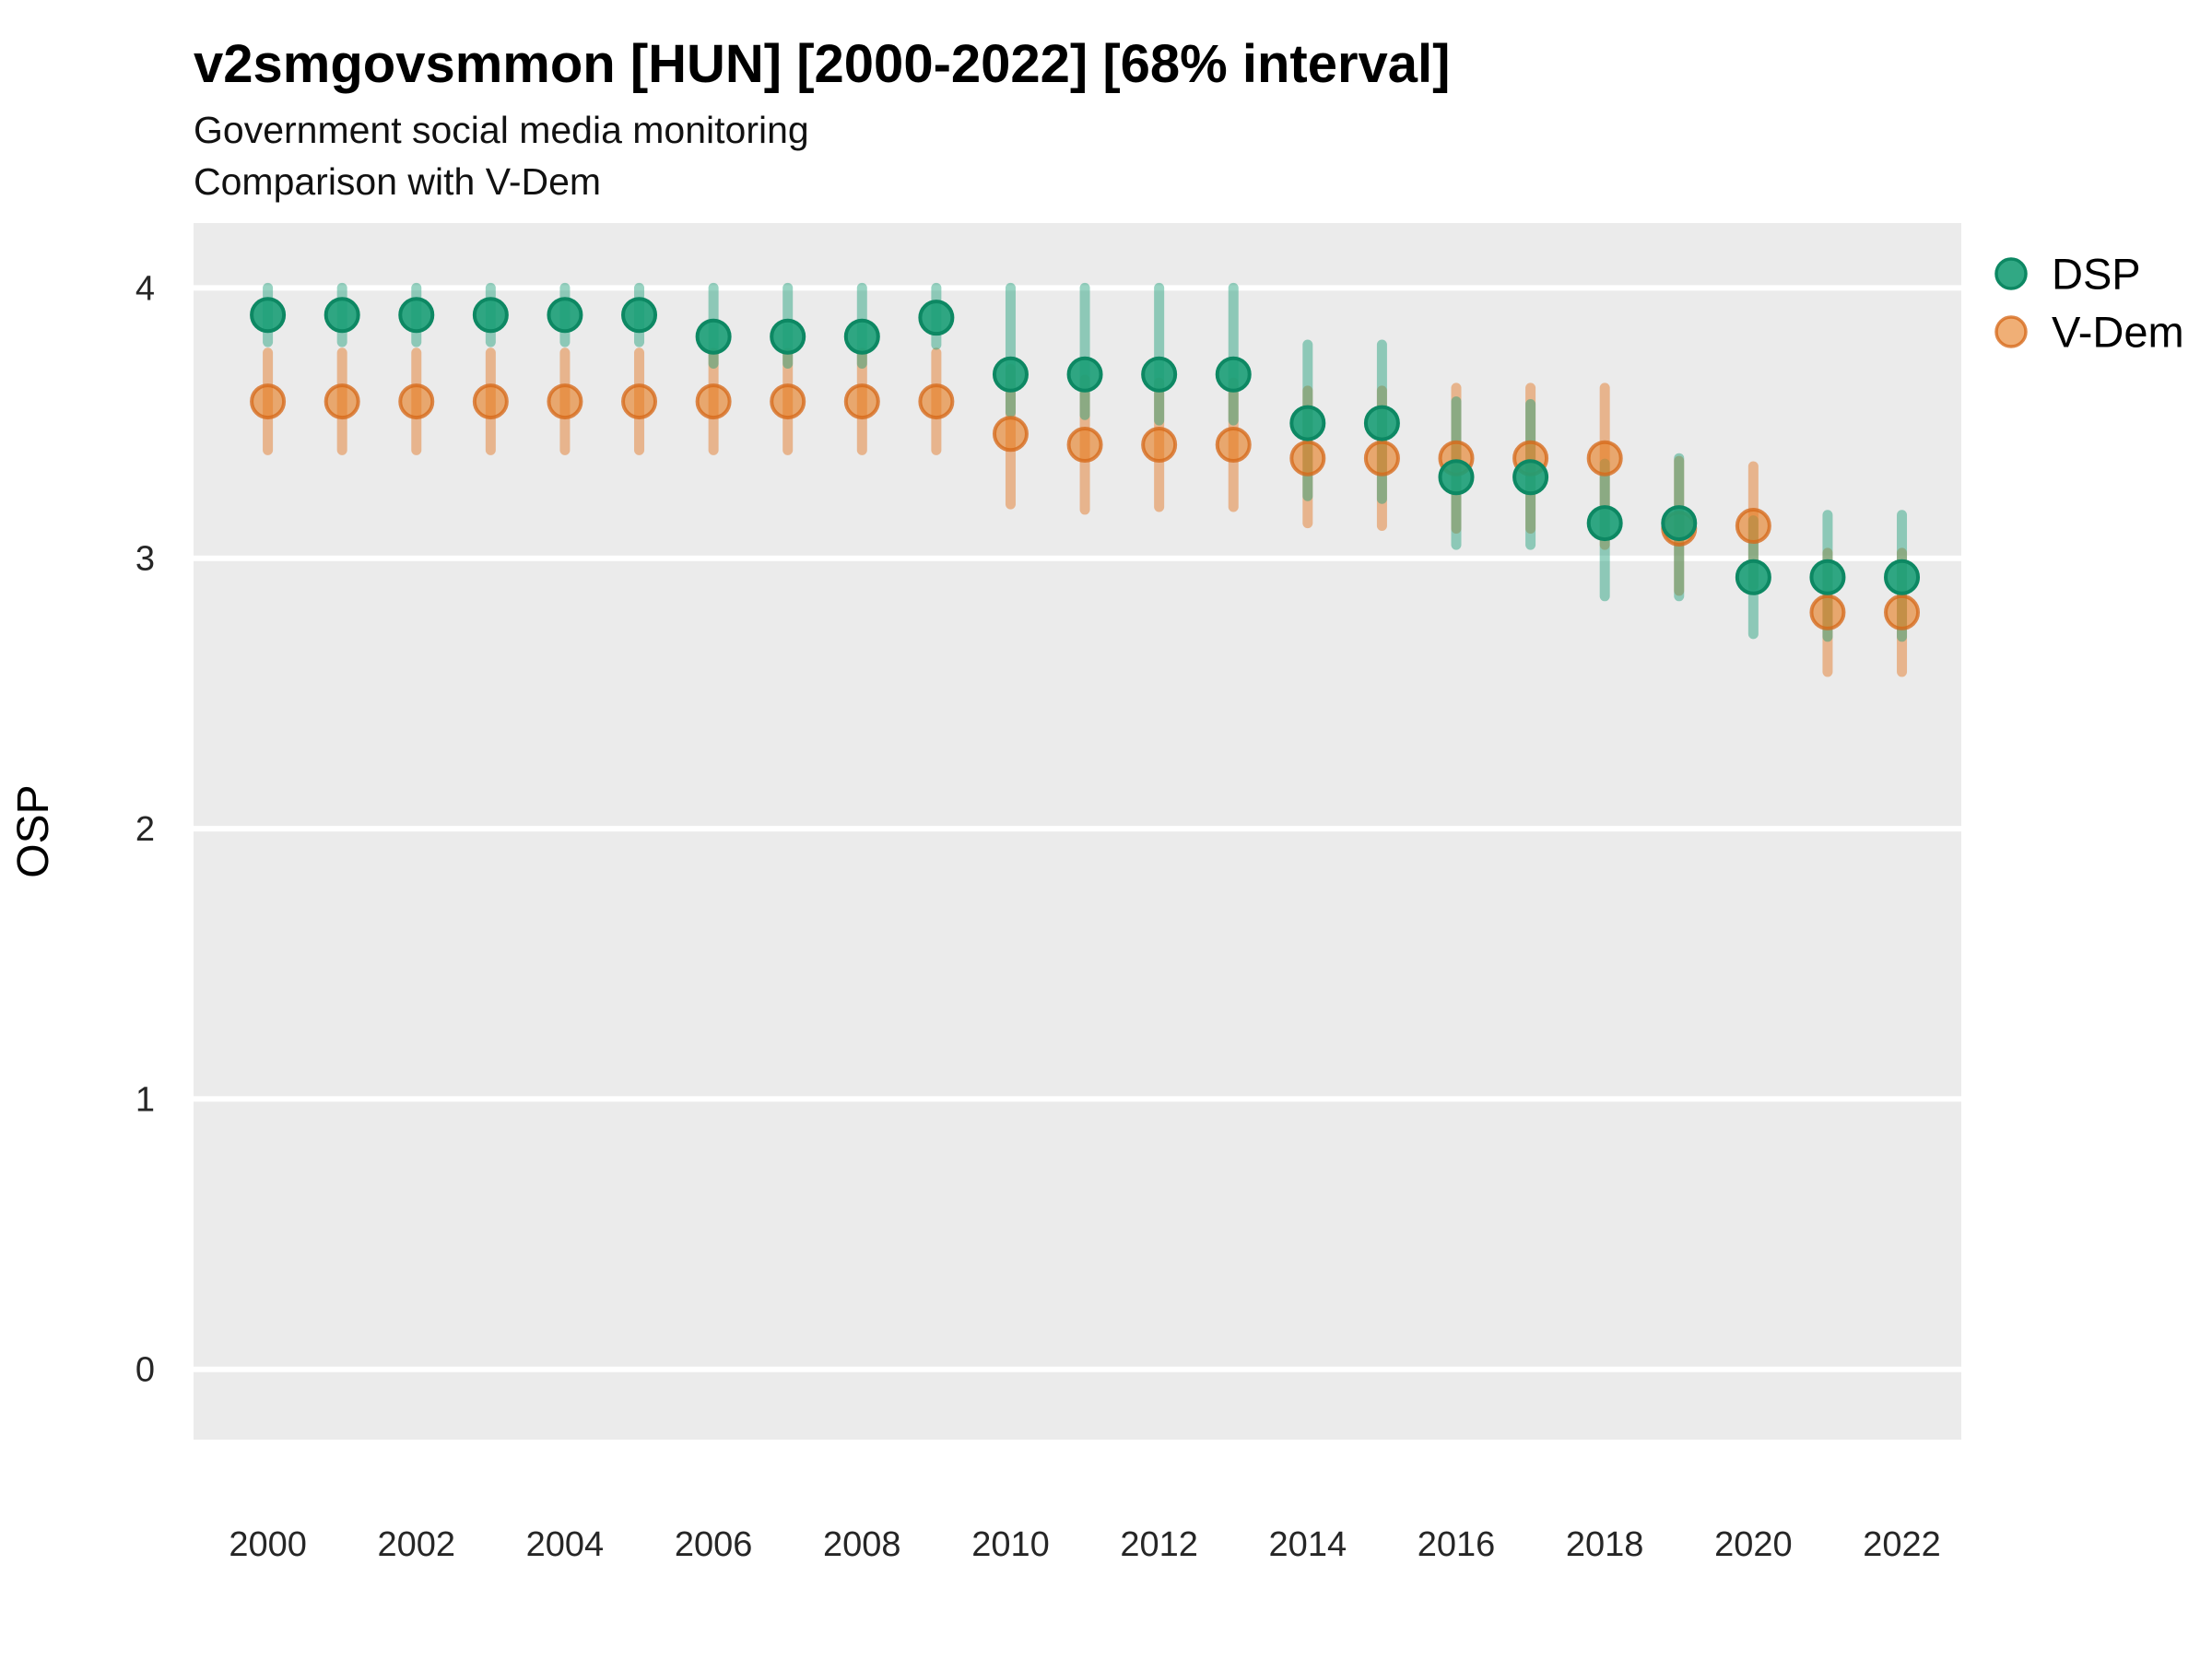 This screenshot has width=2212, height=1659. Describe the element at coordinates (1381, 423) in the screenshot. I see `dsp-point-2015` at that location.